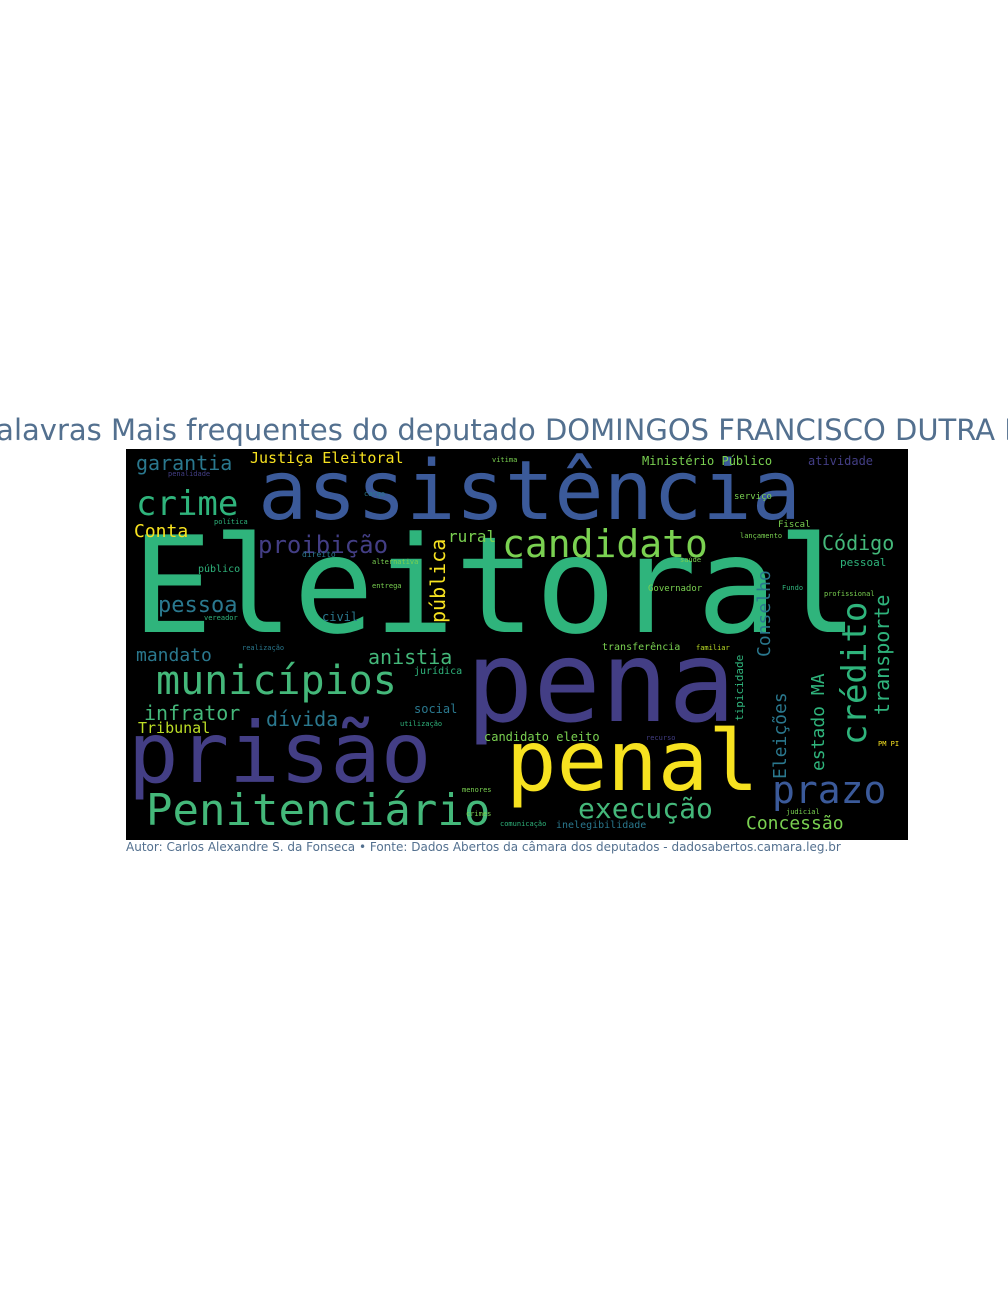 The height and width of the screenshot is (1296, 1008). What do you see at coordinates (395, 562) in the screenshot?
I see `word-alternativa: alternativa` at bounding box center [395, 562].